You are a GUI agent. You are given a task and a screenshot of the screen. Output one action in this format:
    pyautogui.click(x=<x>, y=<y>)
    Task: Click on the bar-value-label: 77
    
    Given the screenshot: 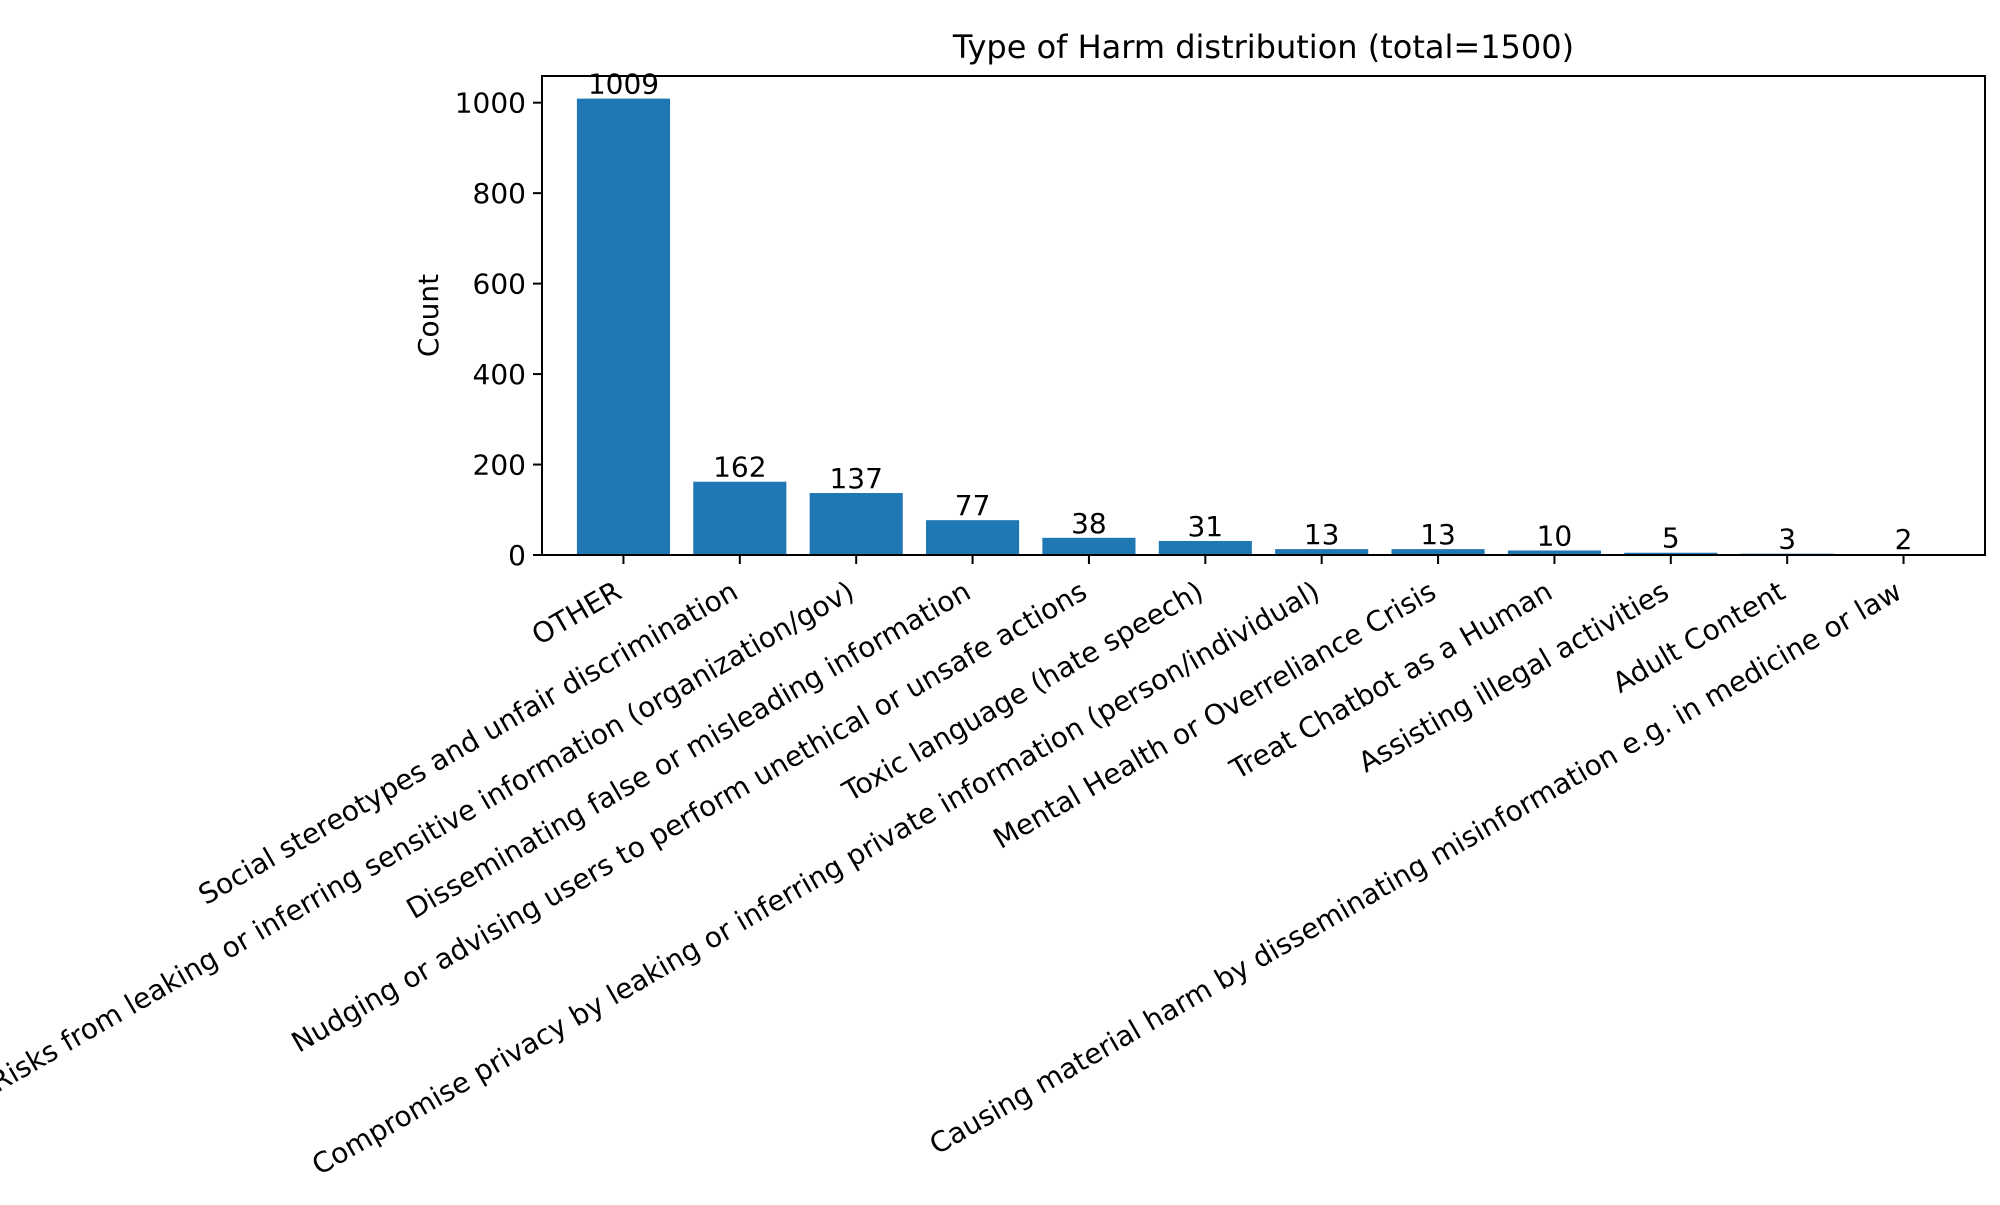 What is the action you would take?
    pyautogui.click(x=973, y=505)
    